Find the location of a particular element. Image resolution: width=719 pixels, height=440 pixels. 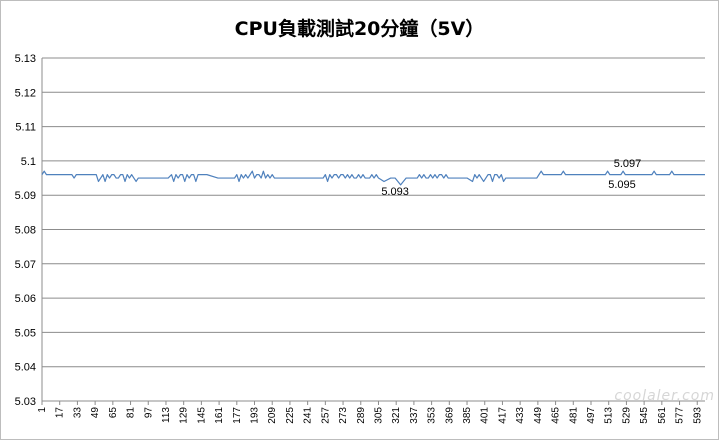

y-tick-label: 5.06 is located at coordinates (25, 299).